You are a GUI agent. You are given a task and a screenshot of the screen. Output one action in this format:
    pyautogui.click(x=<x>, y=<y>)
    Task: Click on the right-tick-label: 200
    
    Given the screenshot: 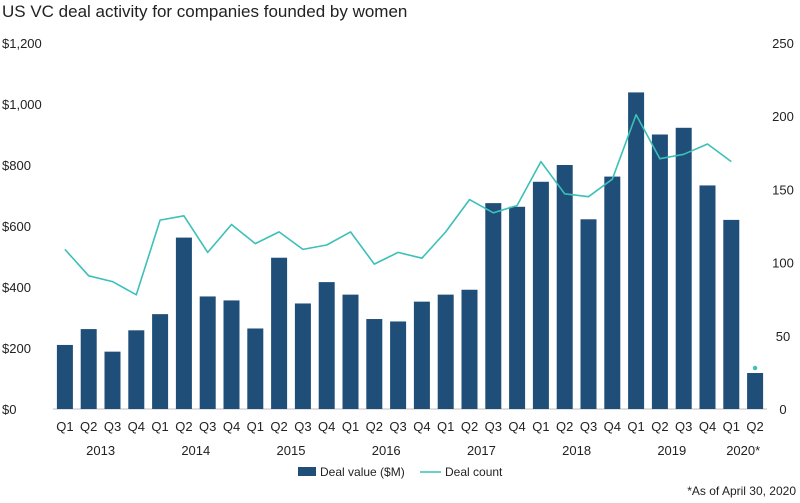 What is the action you would take?
    pyautogui.click(x=783, y=116)
    